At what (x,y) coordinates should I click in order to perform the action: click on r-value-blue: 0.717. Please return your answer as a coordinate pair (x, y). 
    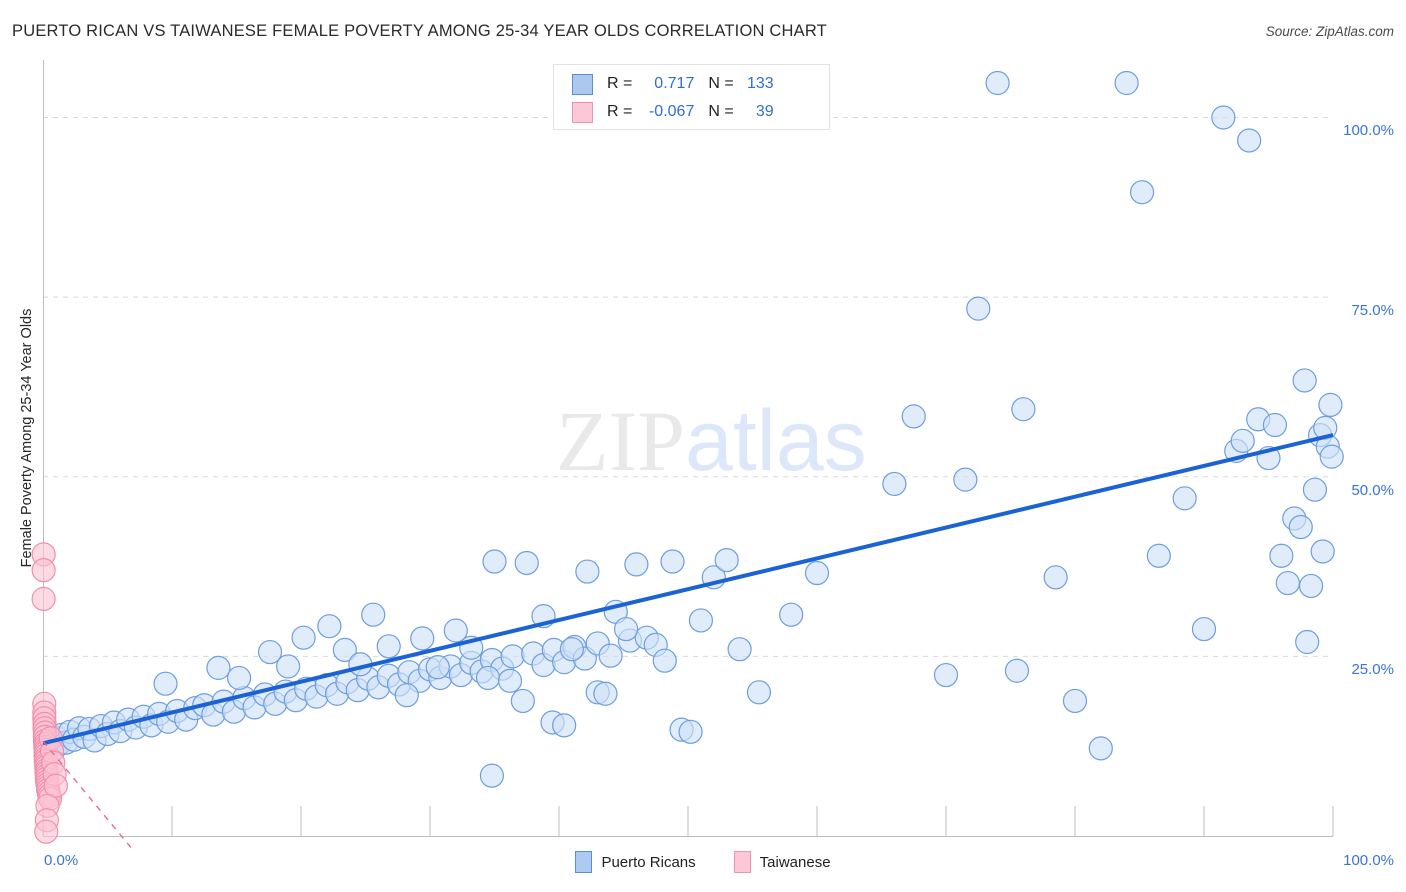
    Looking at the image, I should click on (674, 83).